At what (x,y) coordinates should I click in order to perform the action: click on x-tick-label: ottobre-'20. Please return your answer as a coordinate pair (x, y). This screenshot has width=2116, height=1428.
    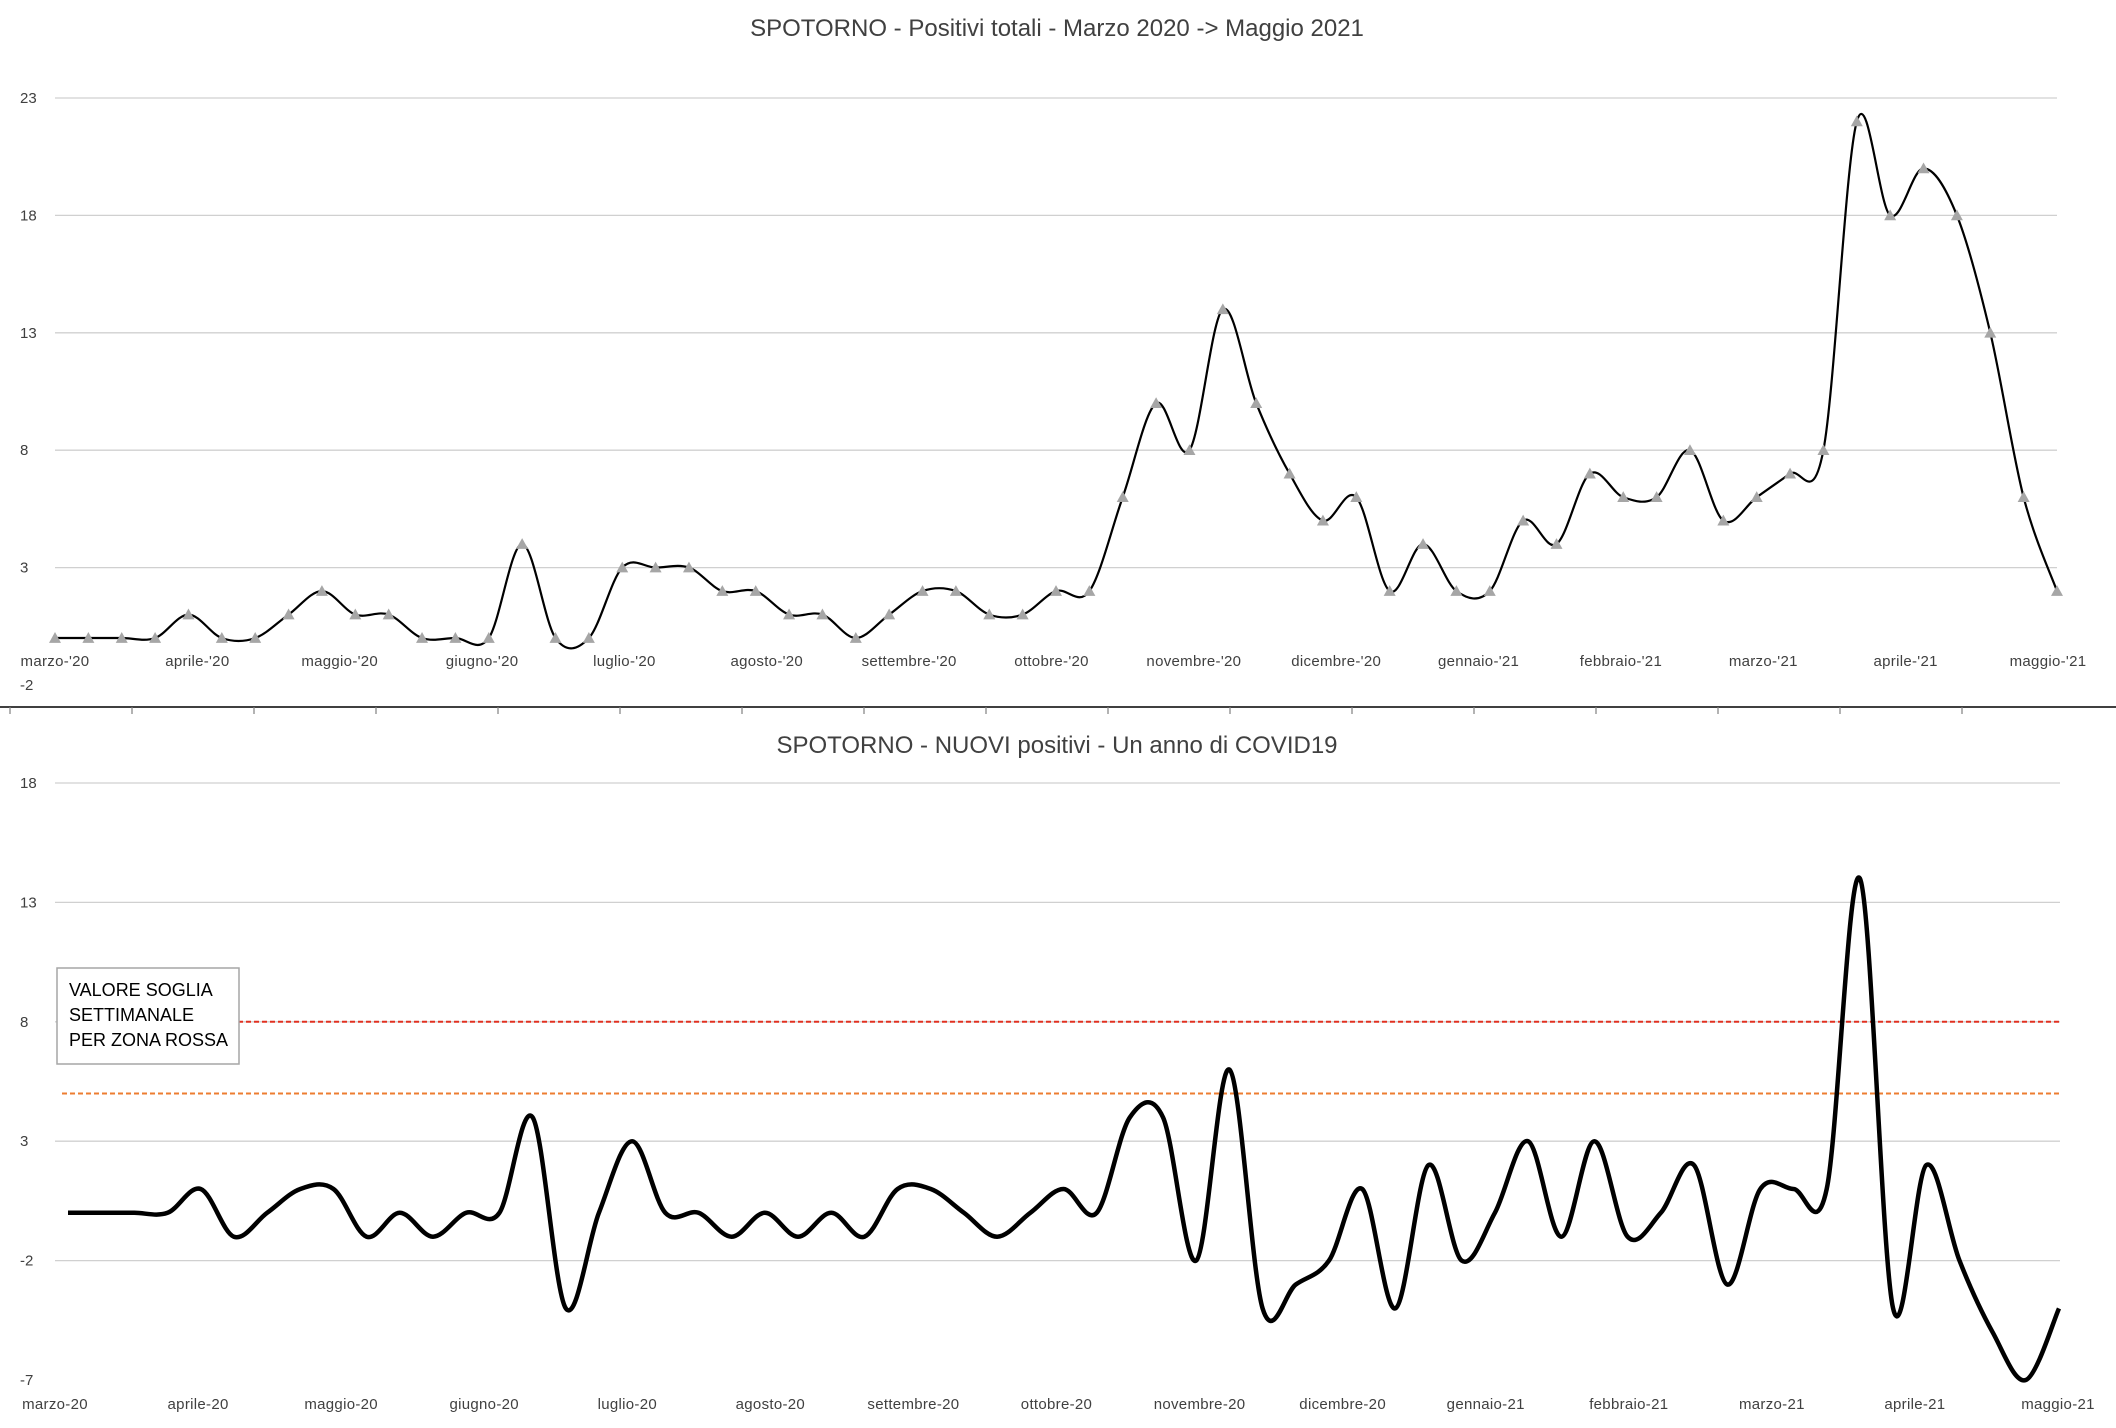
    Looking at the image, I should click on (1051, 661).